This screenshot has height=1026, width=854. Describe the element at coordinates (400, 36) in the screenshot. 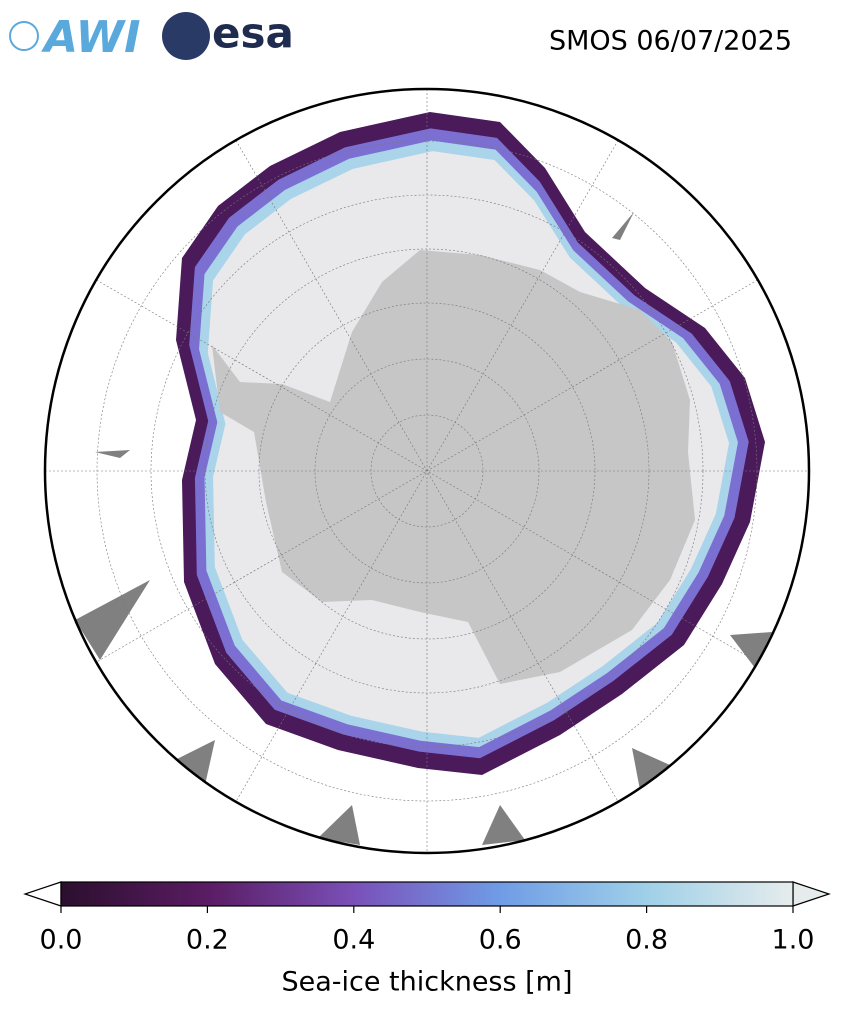

I see `header: AWI esa SMOS 06/07/2025` at that location.